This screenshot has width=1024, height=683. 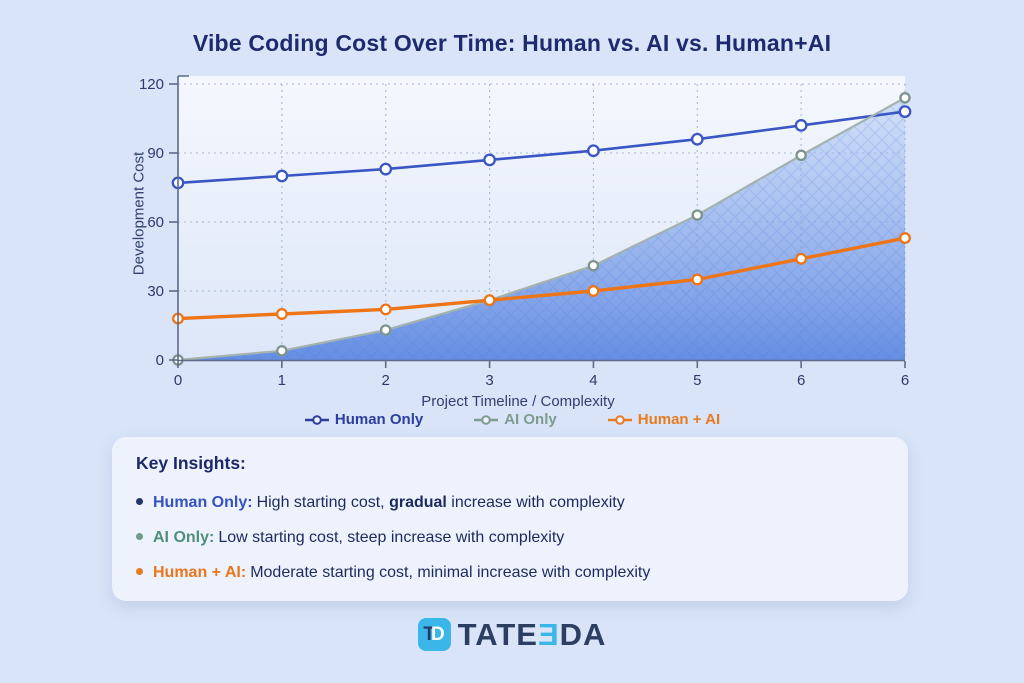 I want to click on svg-text: 1, so click(x=282, y=380).